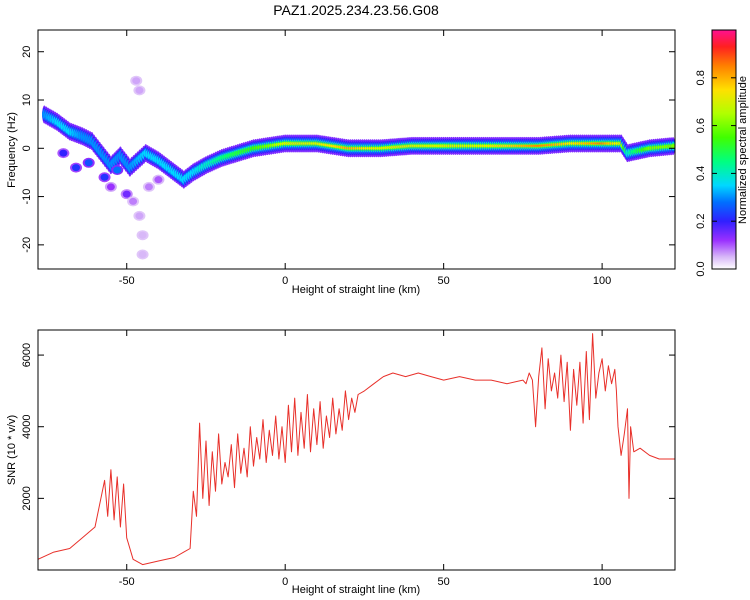 Image resolution: width=750 pixels, height=600 pixels. What do you see at coordinates (27, 52) in the screenshot?
I see `y-tick-label: 20` at bounding box center [27, 52].